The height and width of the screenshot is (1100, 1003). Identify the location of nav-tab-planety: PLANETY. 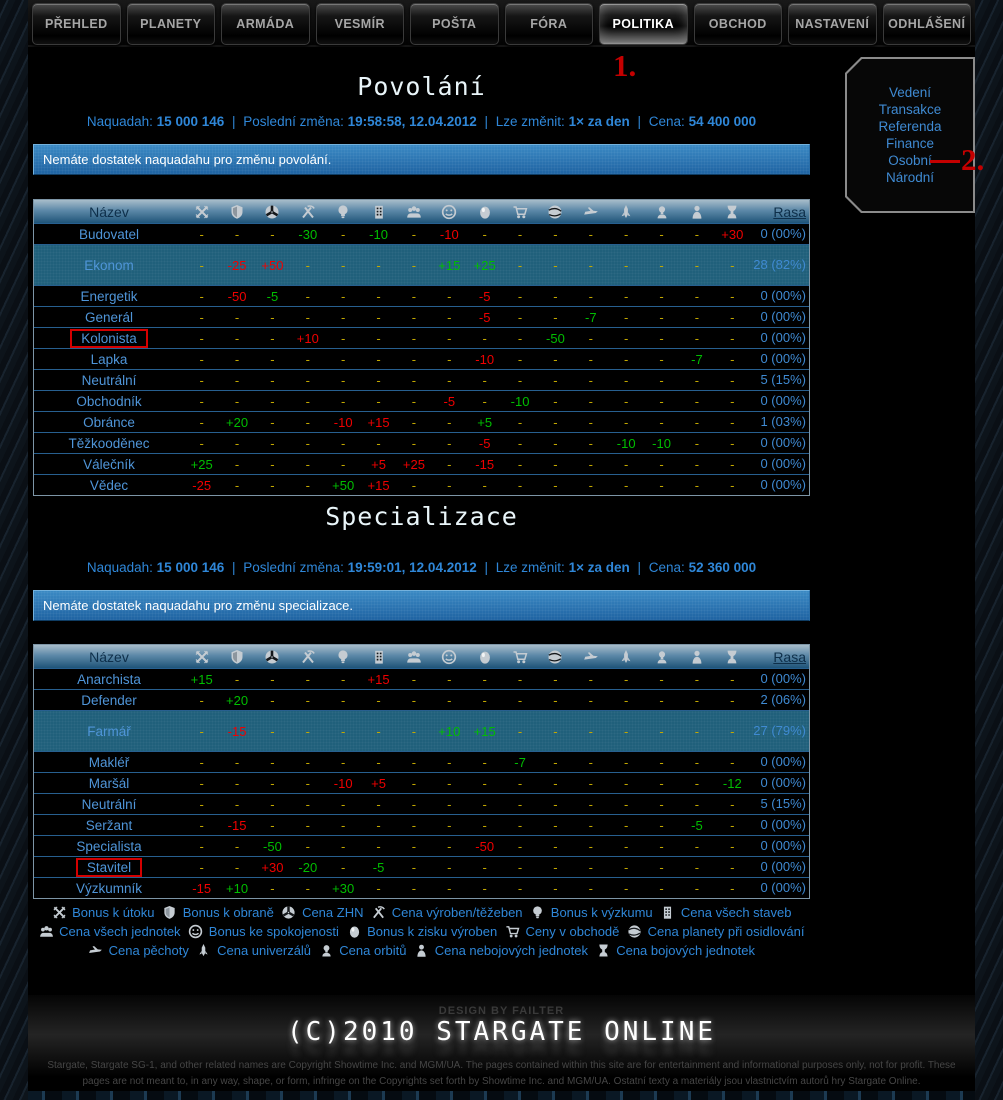
(170, 24).